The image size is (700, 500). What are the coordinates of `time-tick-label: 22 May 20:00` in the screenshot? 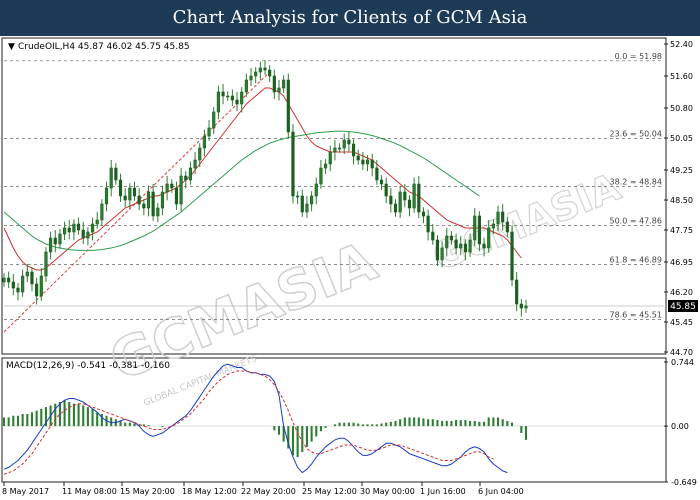 It's located at (268, 491).